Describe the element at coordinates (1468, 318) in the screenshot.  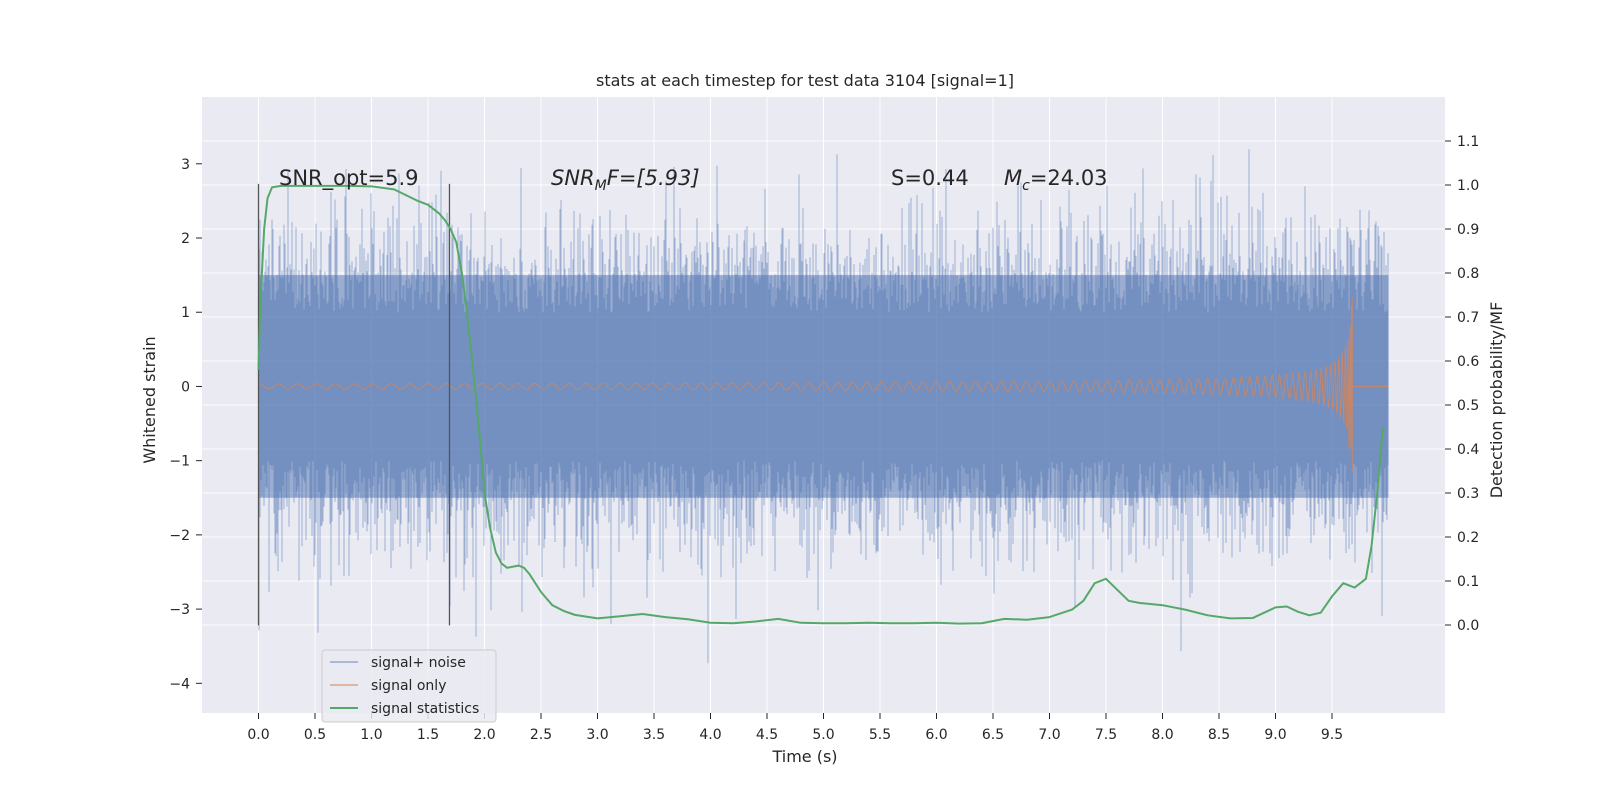
I see `y-right-tick-label: 0.7` at that location.